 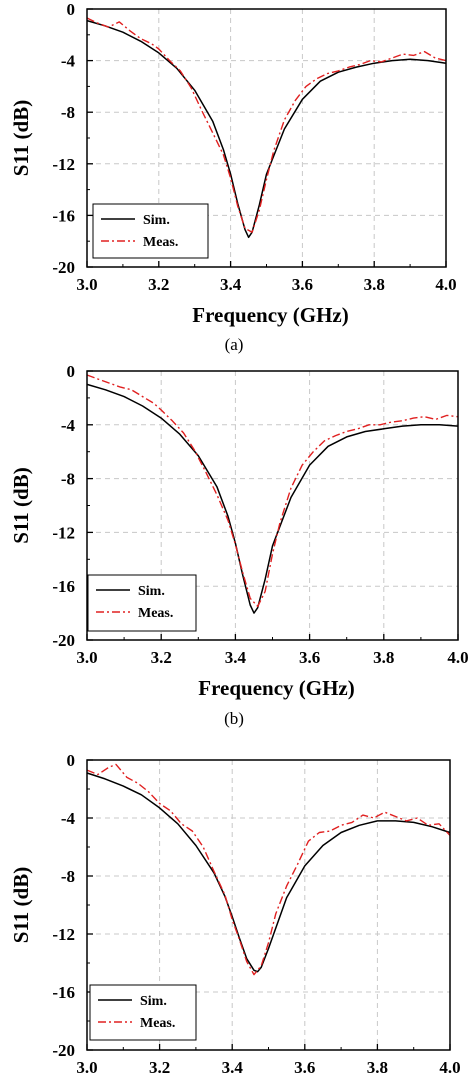 I want to click on series-line-sim, so click(x=268, y=872).